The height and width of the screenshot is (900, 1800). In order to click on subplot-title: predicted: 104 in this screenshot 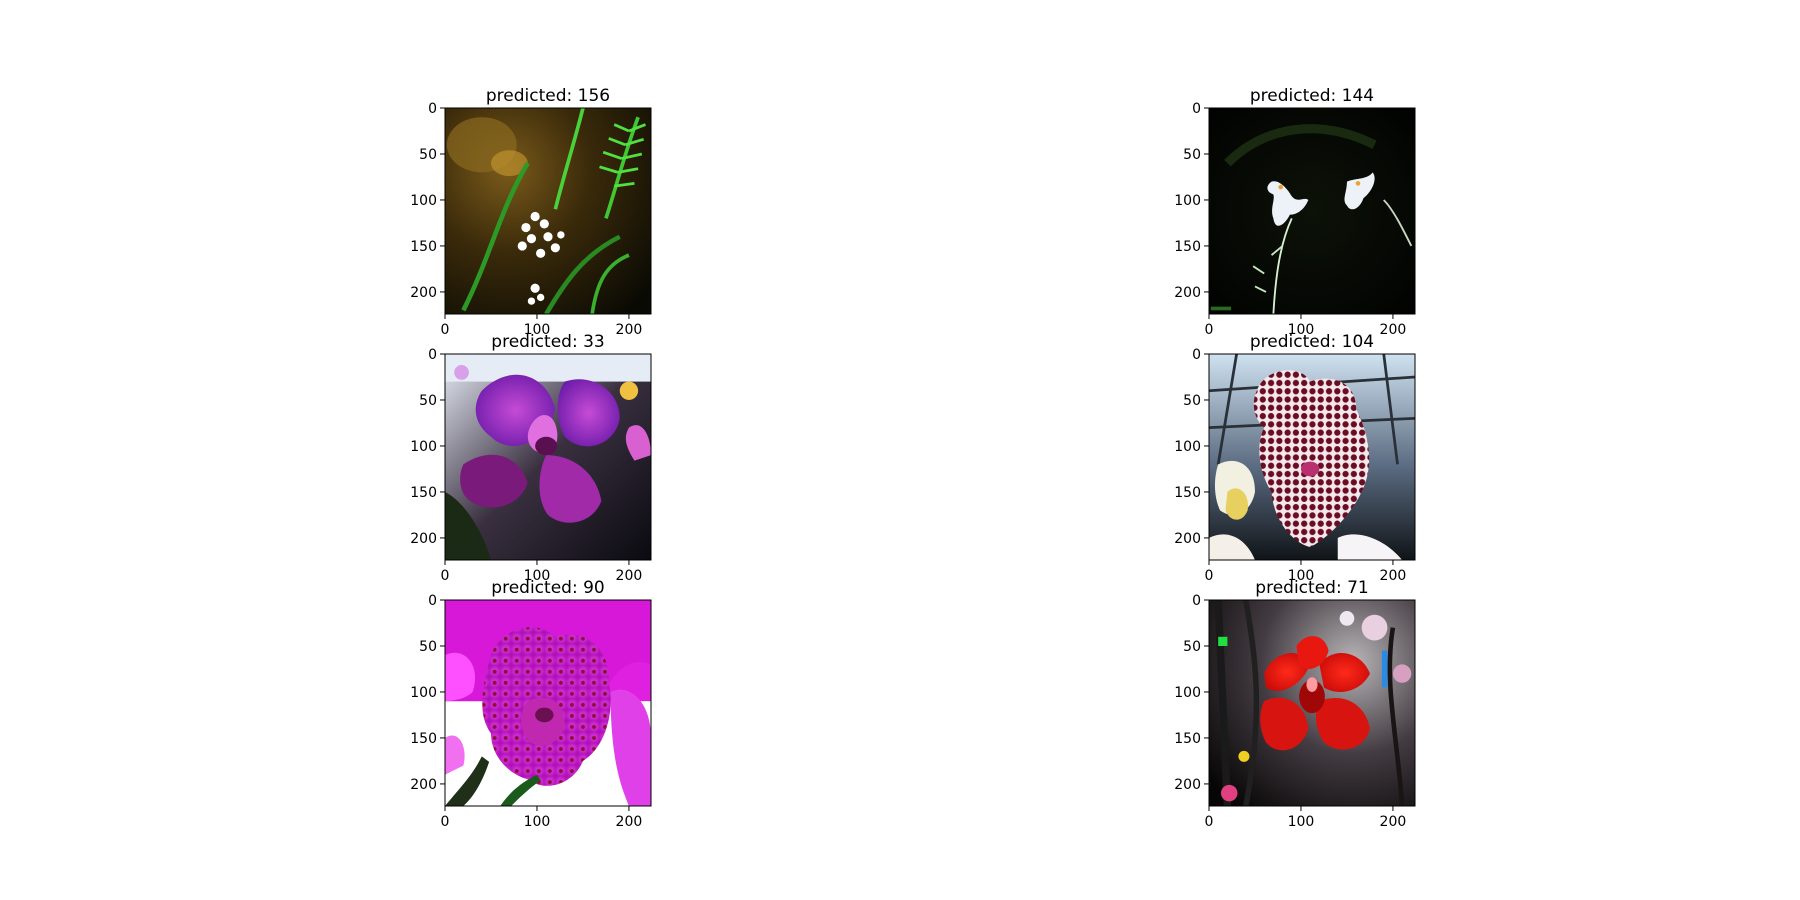, I will do `click(1312, 342)`.